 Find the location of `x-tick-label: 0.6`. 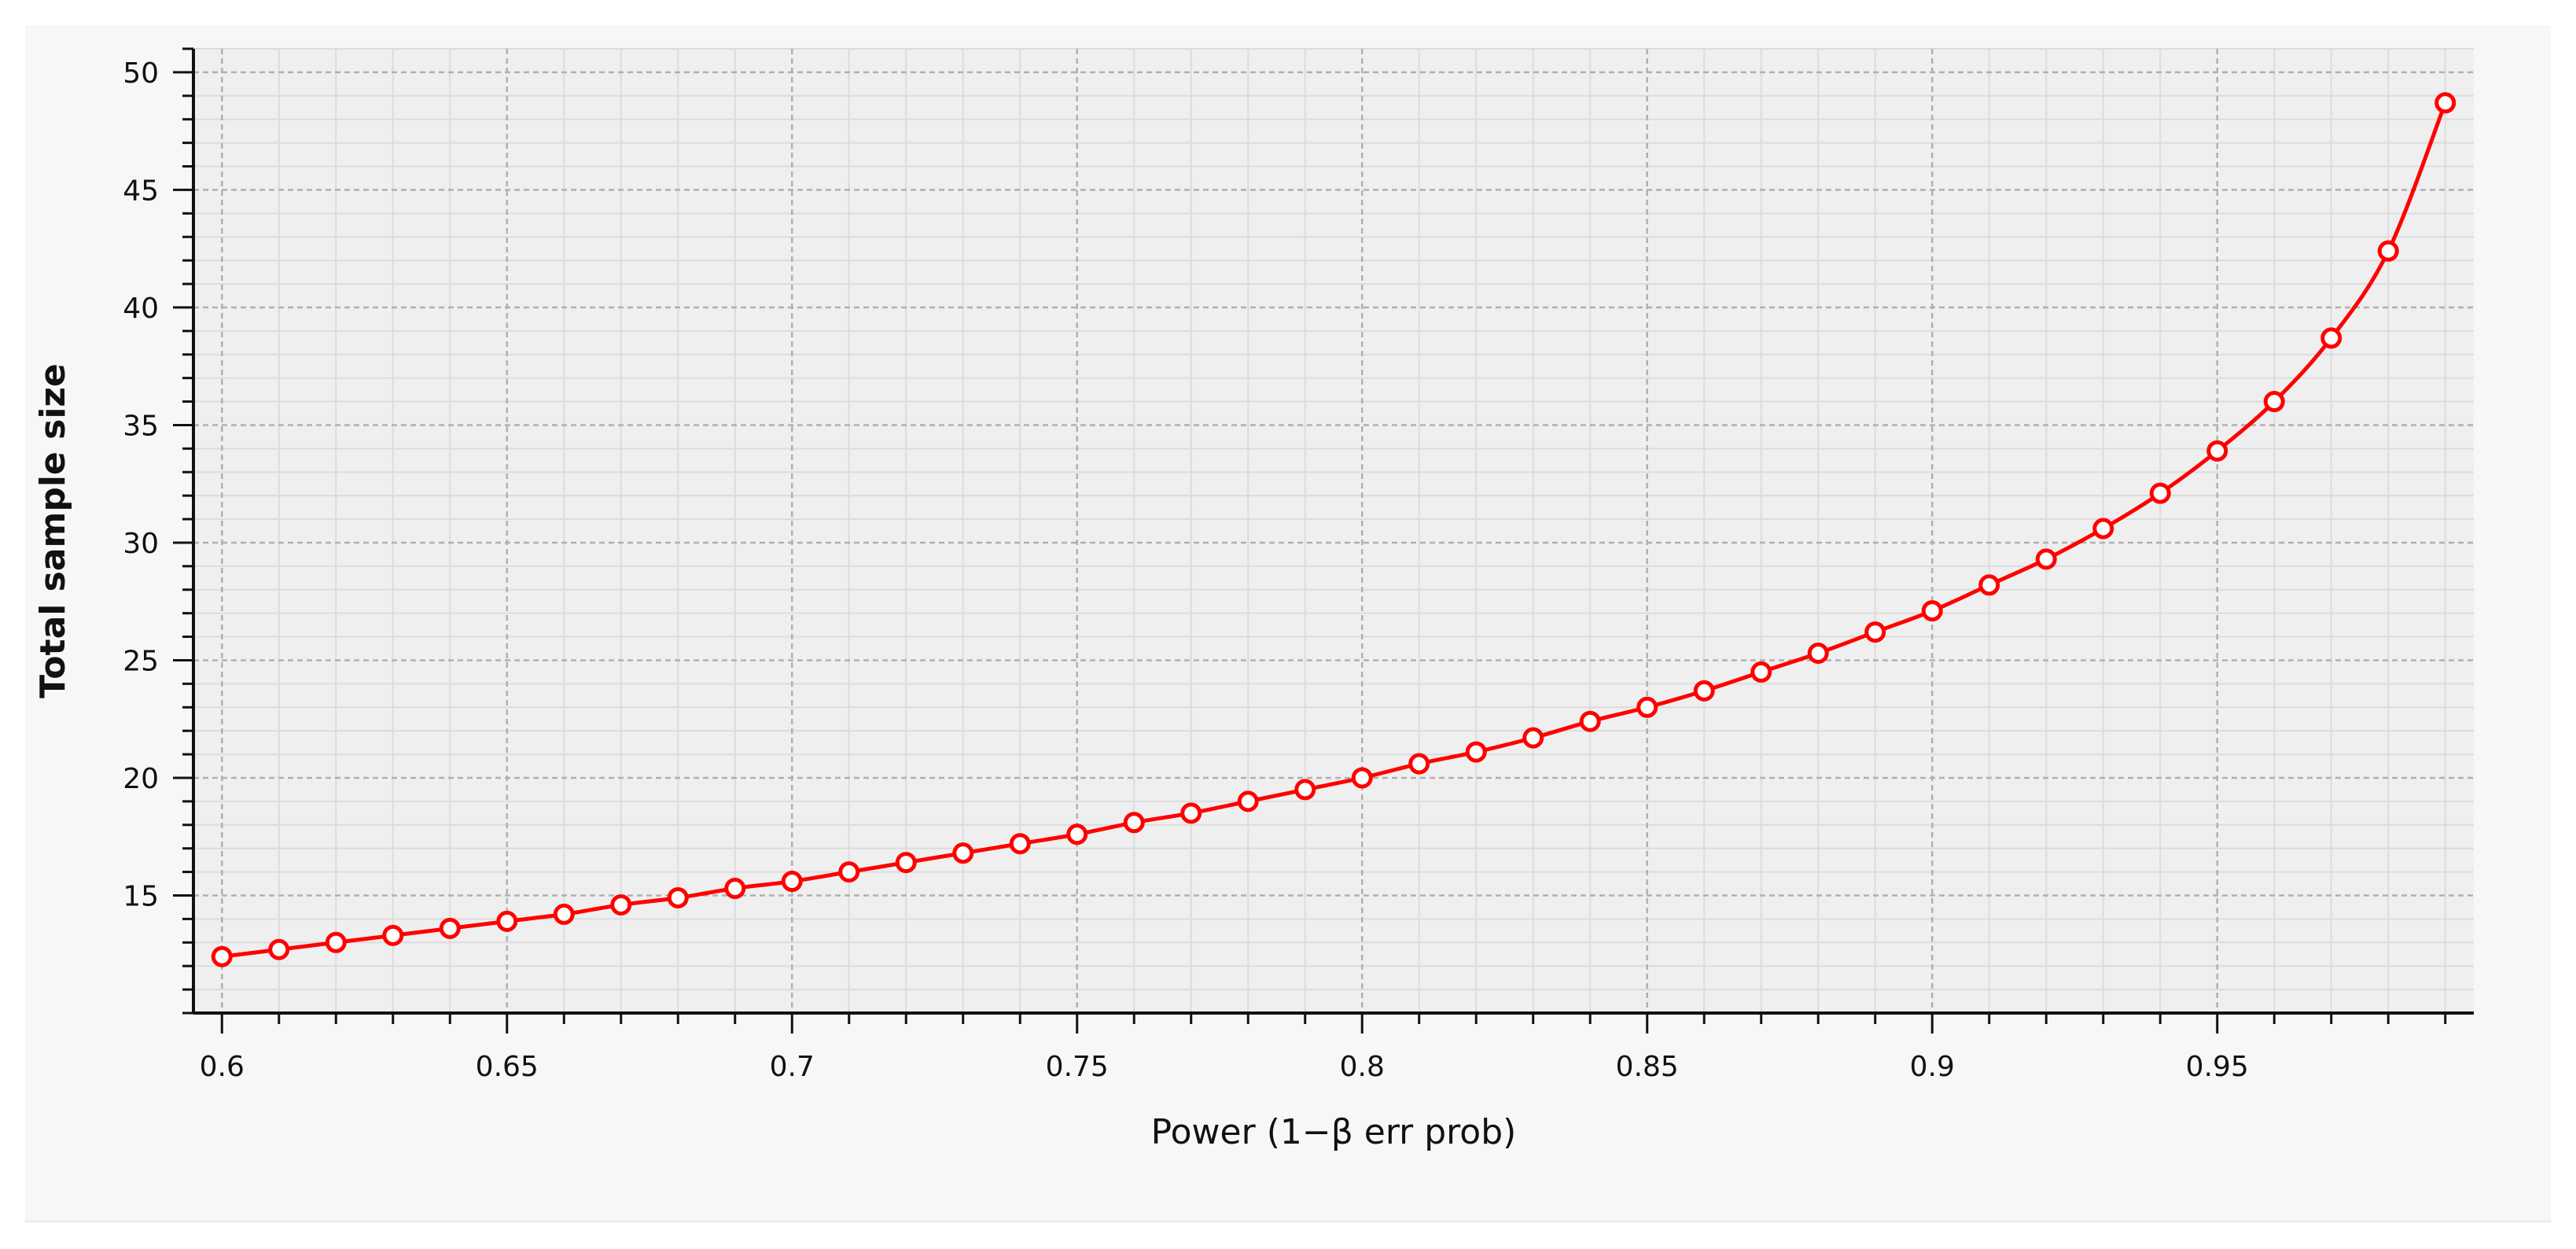

x-tick-label: 0.6 is located at coordinates (222, 1067).